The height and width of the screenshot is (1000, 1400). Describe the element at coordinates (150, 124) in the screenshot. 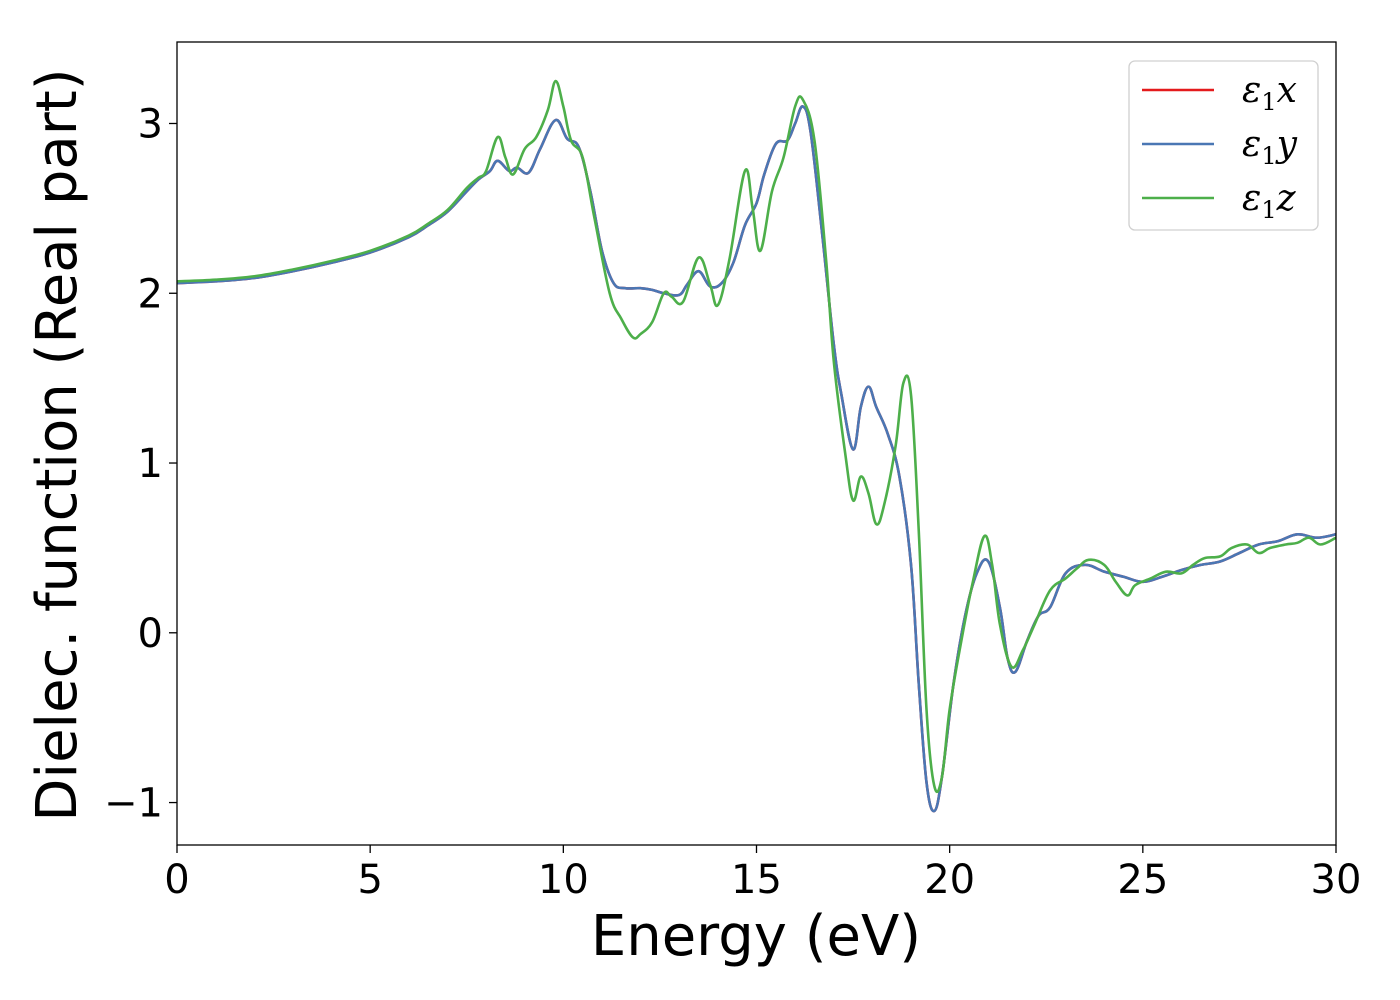

I see `y-tick-label: 3` at that location.